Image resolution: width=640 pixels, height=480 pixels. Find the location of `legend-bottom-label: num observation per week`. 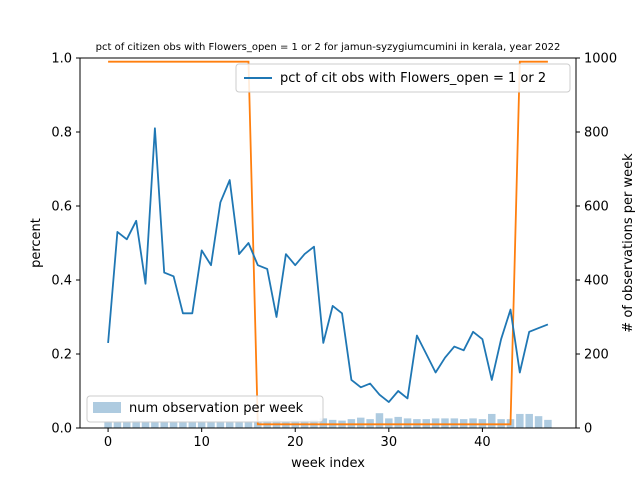

legend-bottom-label: num observation per week is located at coordinates (216, 408).